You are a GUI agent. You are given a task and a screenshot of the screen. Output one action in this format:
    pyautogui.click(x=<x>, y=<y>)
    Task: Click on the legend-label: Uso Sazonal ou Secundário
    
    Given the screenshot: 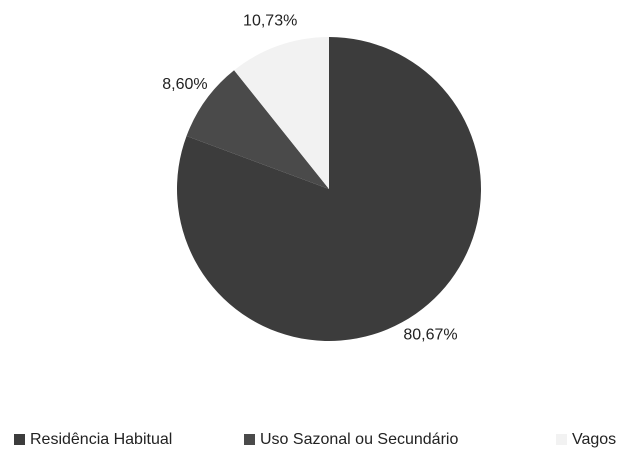 What is the action you would take?
    pyautogui.click(x=359, y=439)
    